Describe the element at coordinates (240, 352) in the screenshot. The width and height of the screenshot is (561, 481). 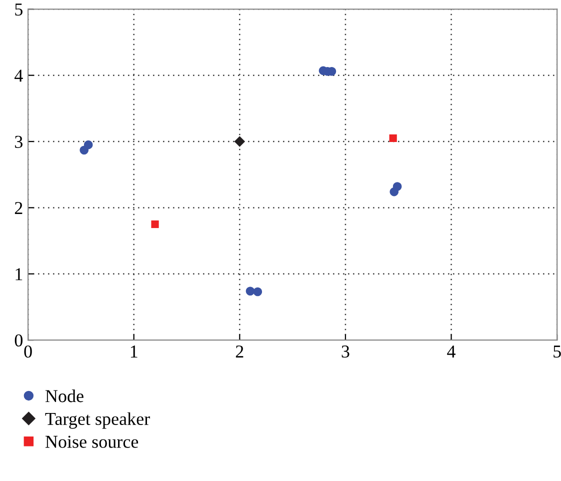
I see `x-tick-label: 2` at that location.